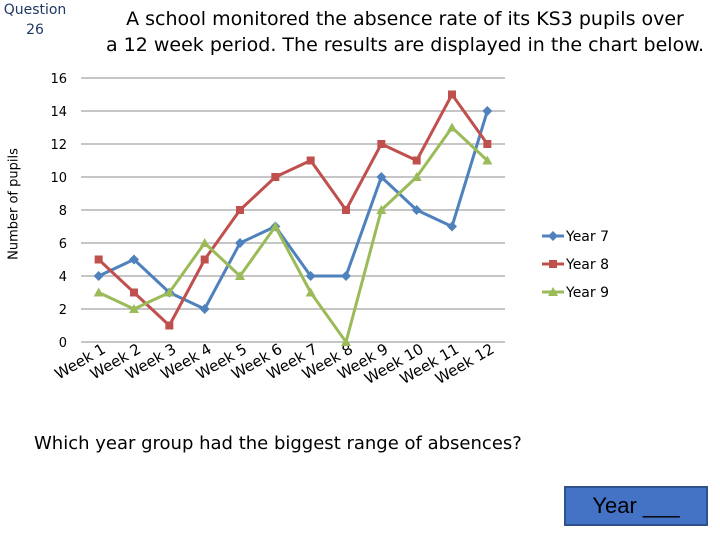 The height and width of the screenshot is (540, 720). Describe the element at coordinates (63, 310) in the screenshot. I see `y-tick-label: 2` at that location.